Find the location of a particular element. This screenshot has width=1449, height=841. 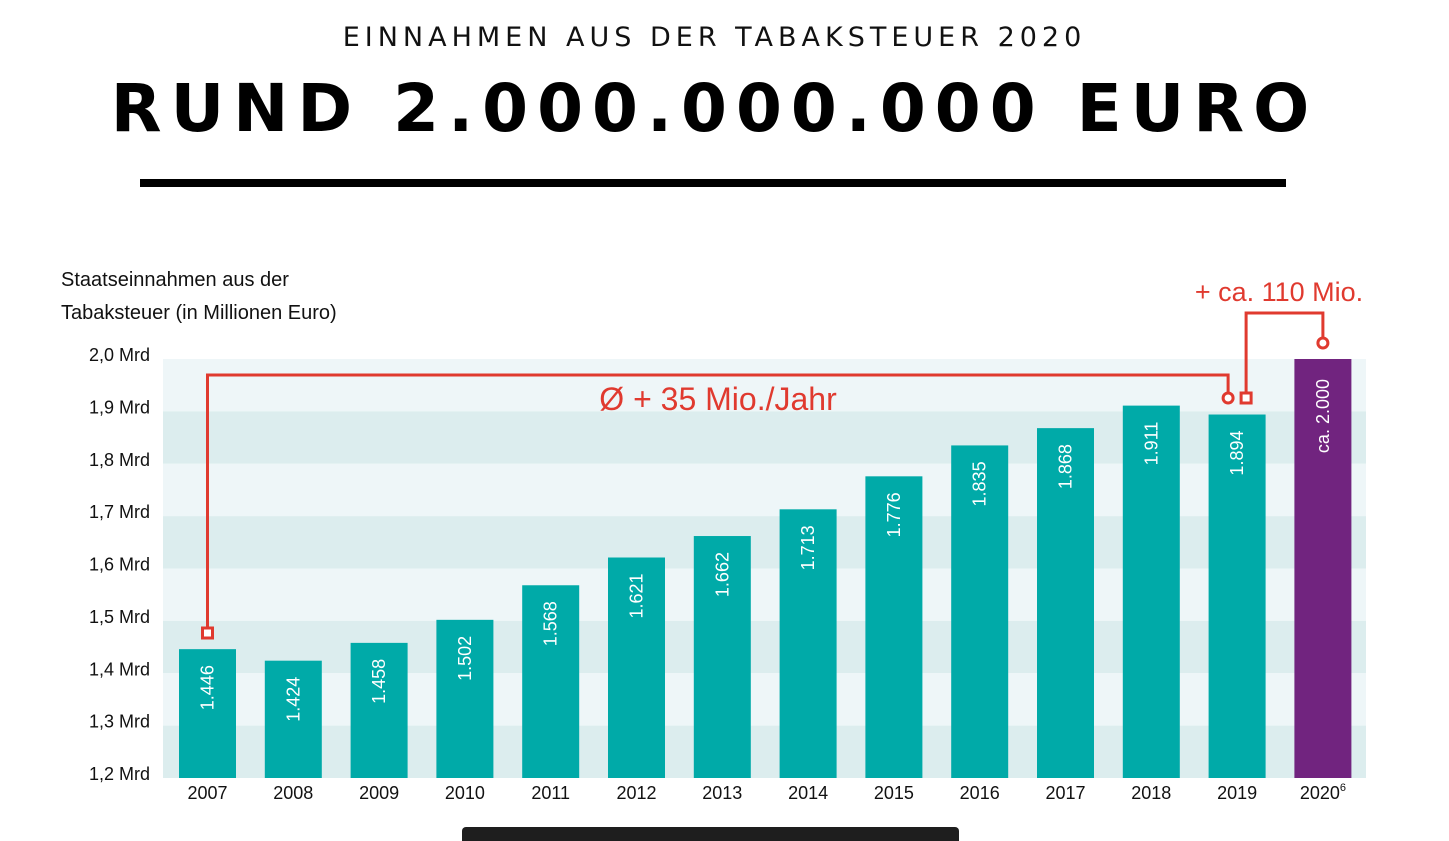

bar-value-label: 1.835 is located at coordinates (980, 483).